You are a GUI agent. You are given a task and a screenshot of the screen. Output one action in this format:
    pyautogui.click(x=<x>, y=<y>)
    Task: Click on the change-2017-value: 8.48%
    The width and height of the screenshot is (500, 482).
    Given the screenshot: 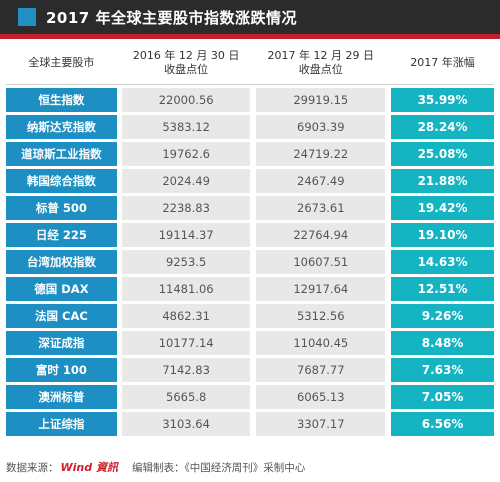 What is the action you would take?
    pyautogui.click(x=443, y=343)
    